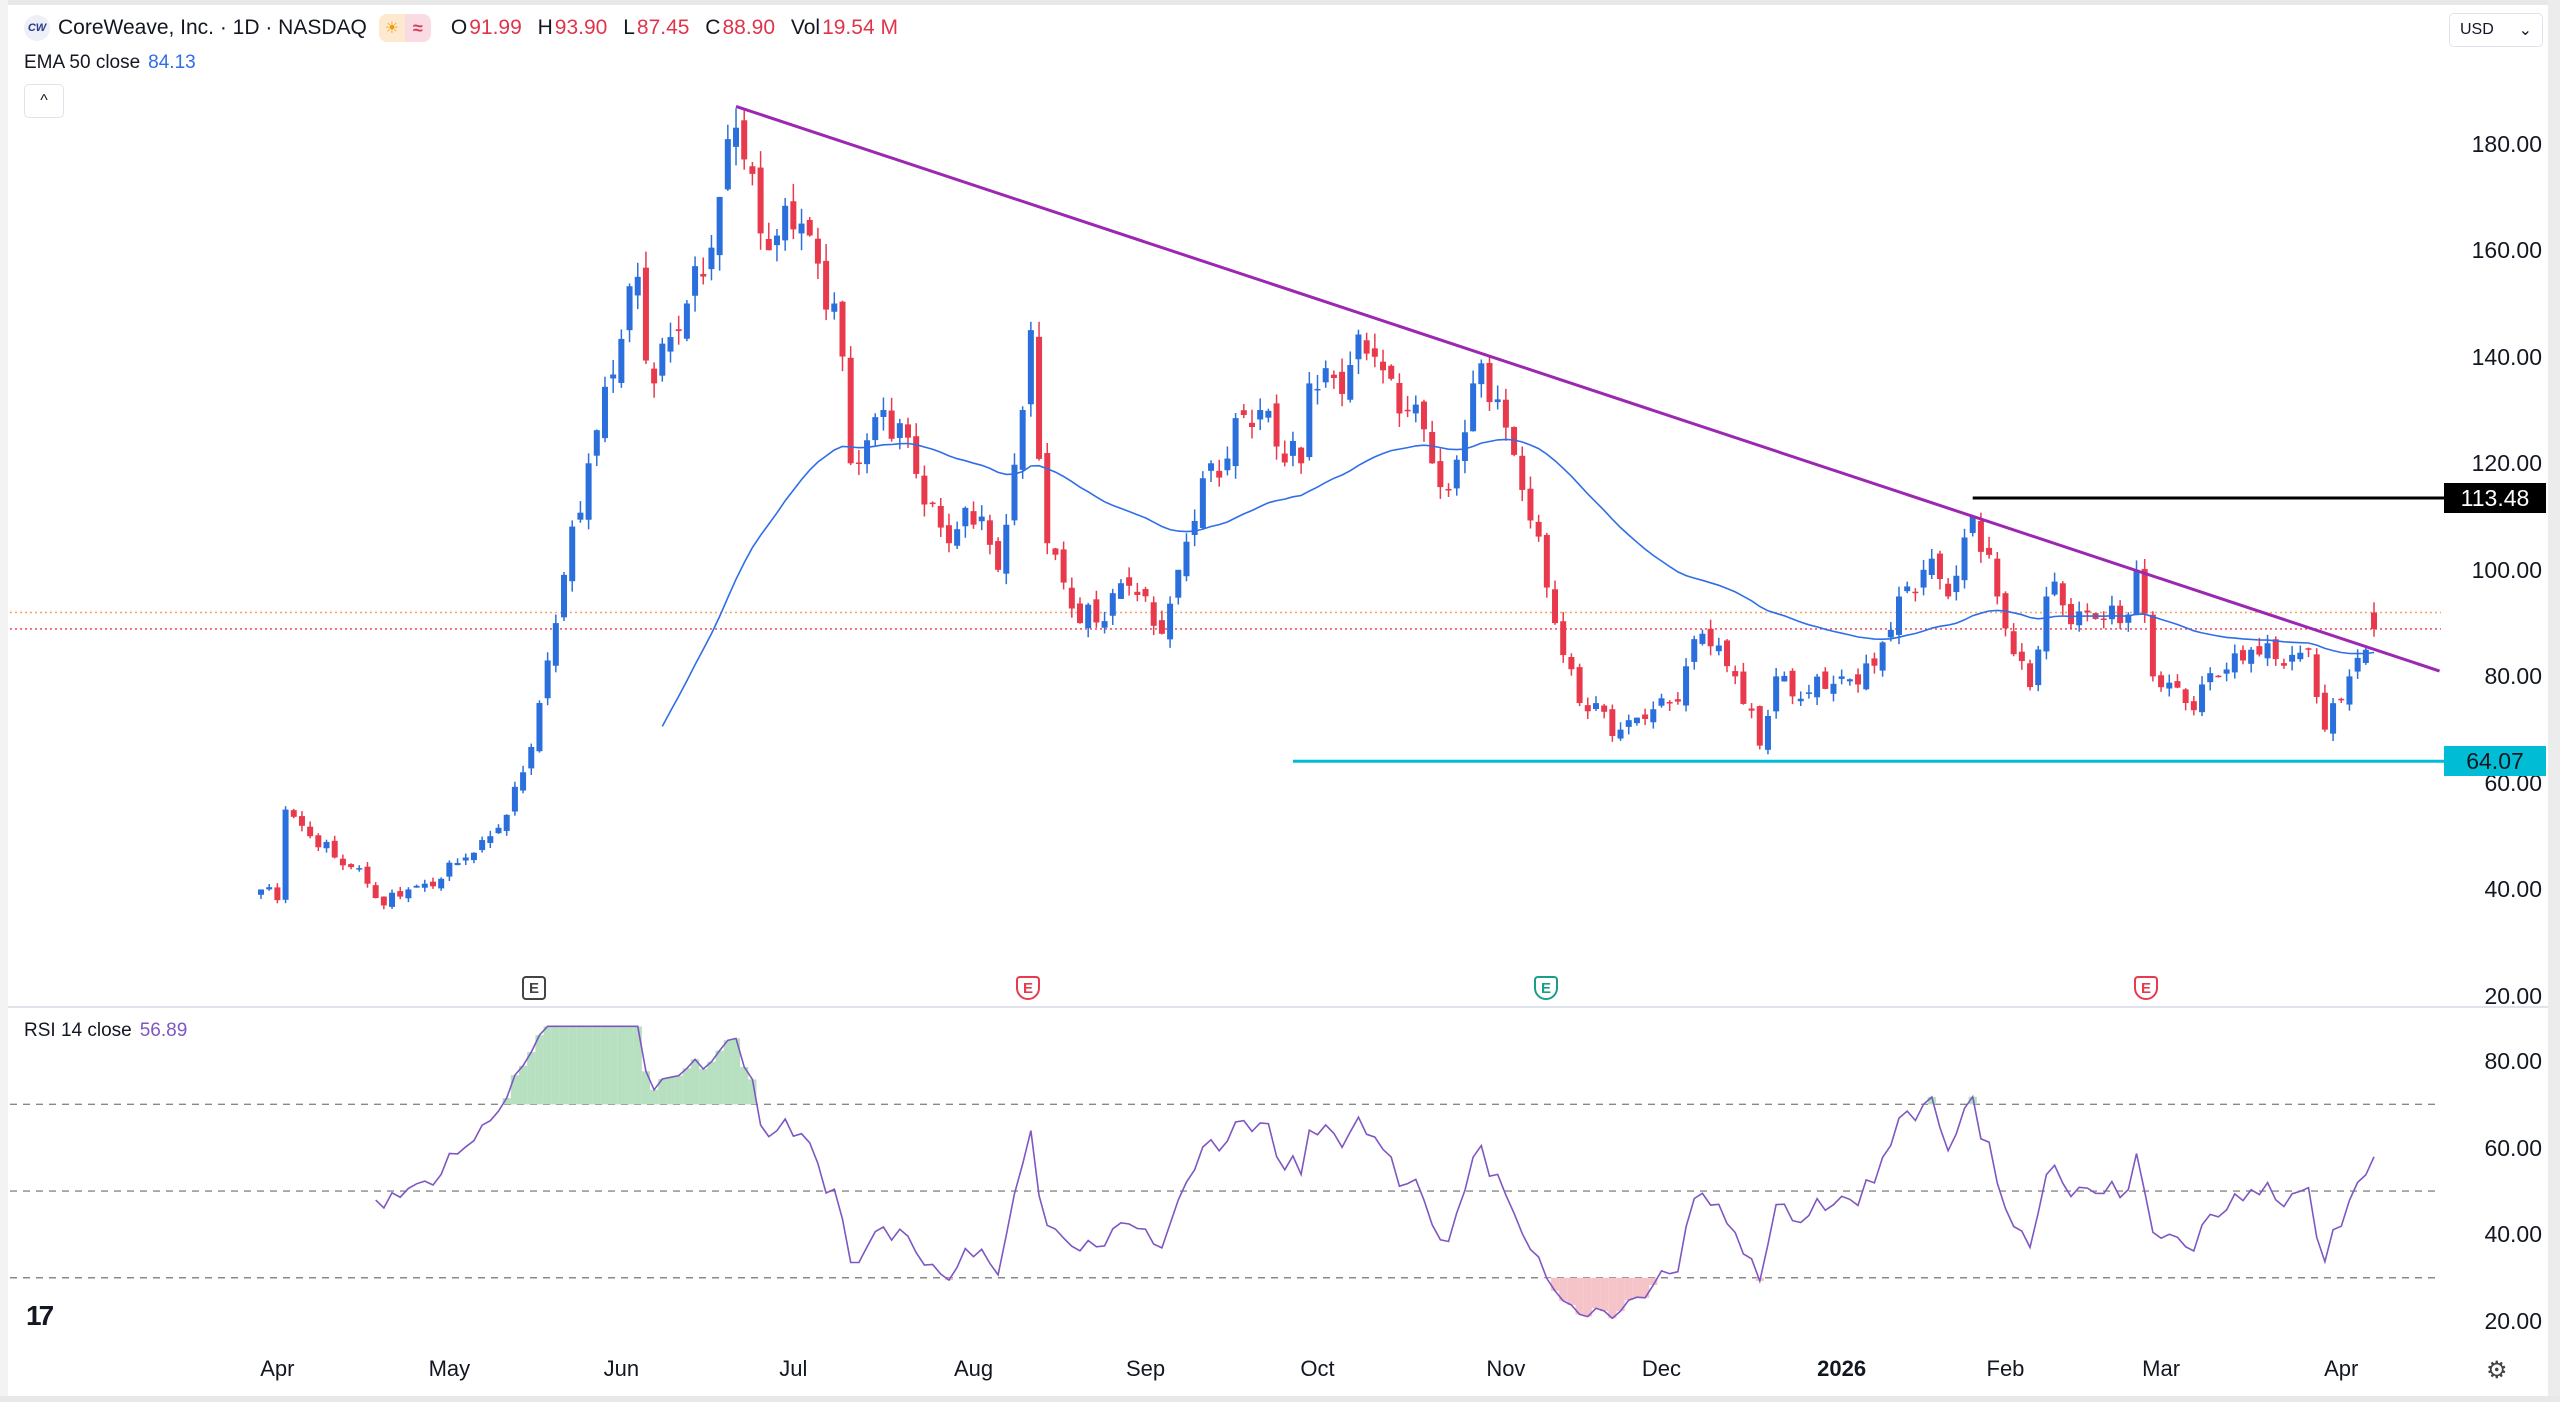  What do you see at coordinates (663, 27) in the screenshot?
I see `low-value: 87.45` at bounding box center [663, 27].